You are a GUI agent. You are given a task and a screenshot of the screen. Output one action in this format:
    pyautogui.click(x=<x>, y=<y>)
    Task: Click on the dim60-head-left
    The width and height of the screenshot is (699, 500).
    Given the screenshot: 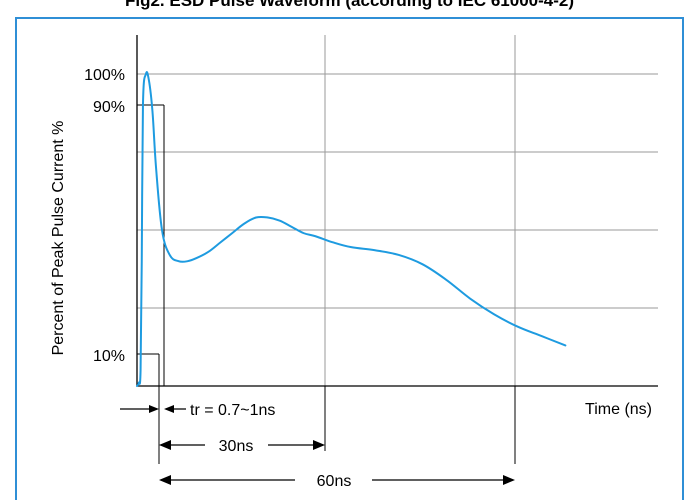 What is the action you would take?
    pyautogui.click(x=165, y=480)
    